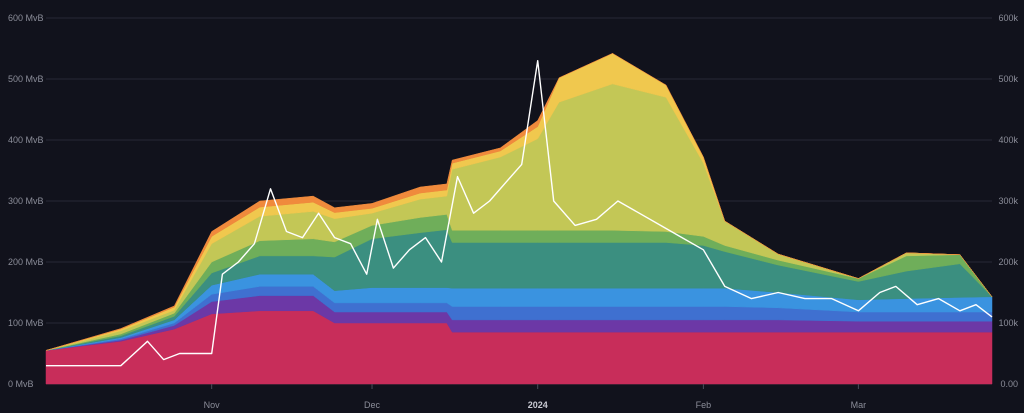 Image resolution: width=1024 pixels, height=413 pixels. I want to click on x-tick-label: Nov, so click(212, 405).